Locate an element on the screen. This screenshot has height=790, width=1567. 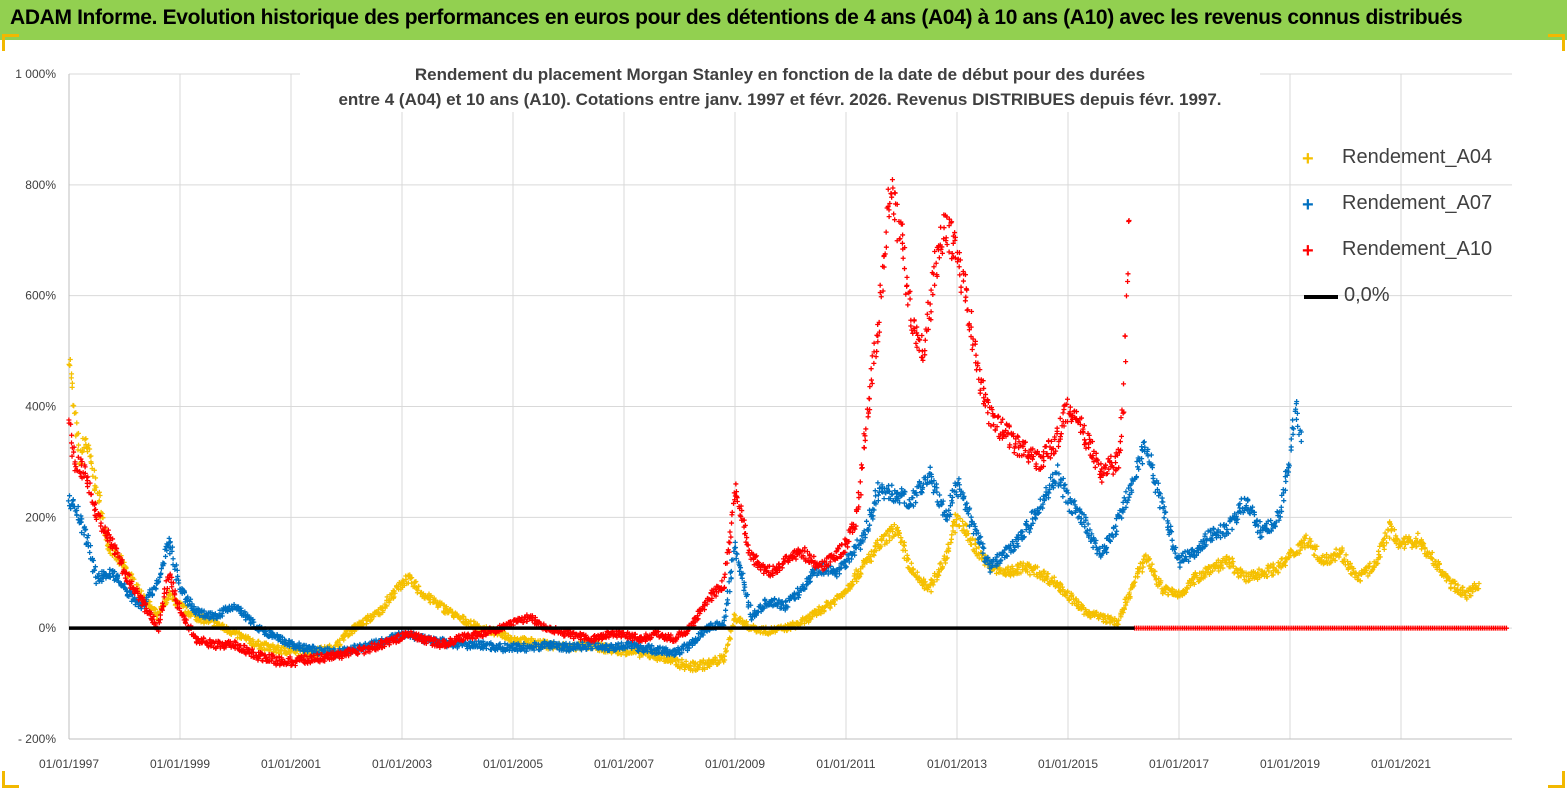
y-tick-label-3: 400% is located at coordinates (40, 407).